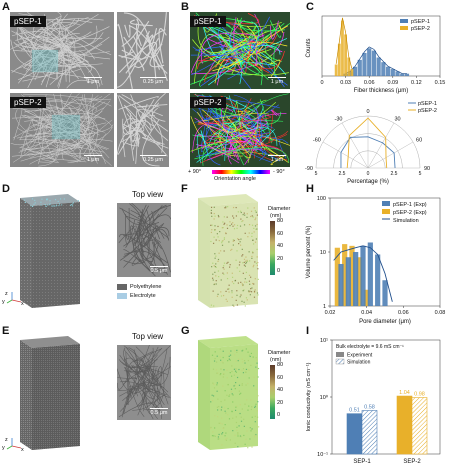 This screenshot has width=450, height=476. I want to click on sem-image-psep1-wide, so click(62, 50).